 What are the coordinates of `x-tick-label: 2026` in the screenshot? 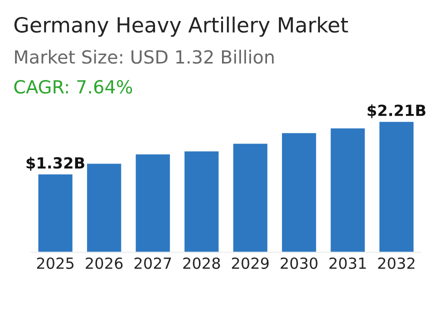 It's located at (104, 263).